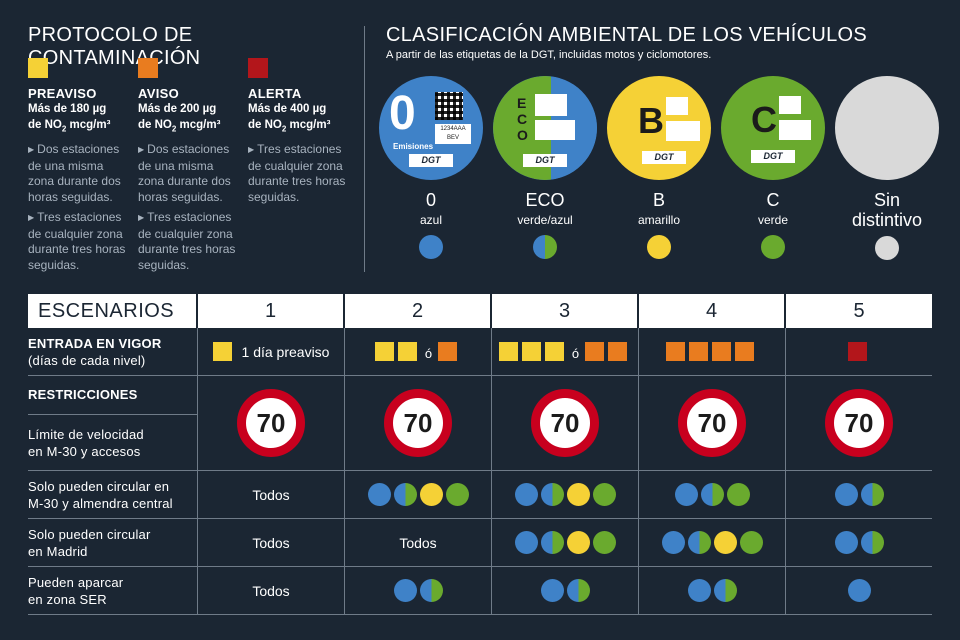 This screenshot has height=640, width=960. What do you see at coordinates (449, 106) in the screenshot?
I see `qr-code-icon` at bounding box center [449, 106].